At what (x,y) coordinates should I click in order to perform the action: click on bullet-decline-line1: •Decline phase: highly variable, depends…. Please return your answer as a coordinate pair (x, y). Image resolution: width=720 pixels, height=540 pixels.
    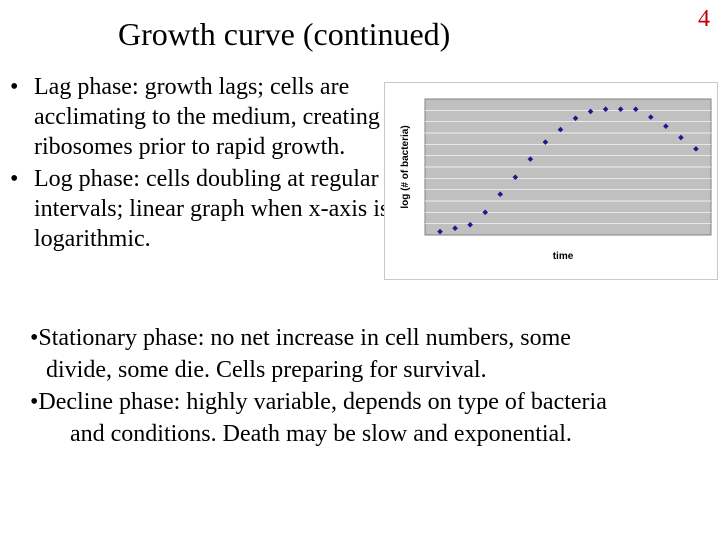
    Looking at the image, I should click on (318, 402).